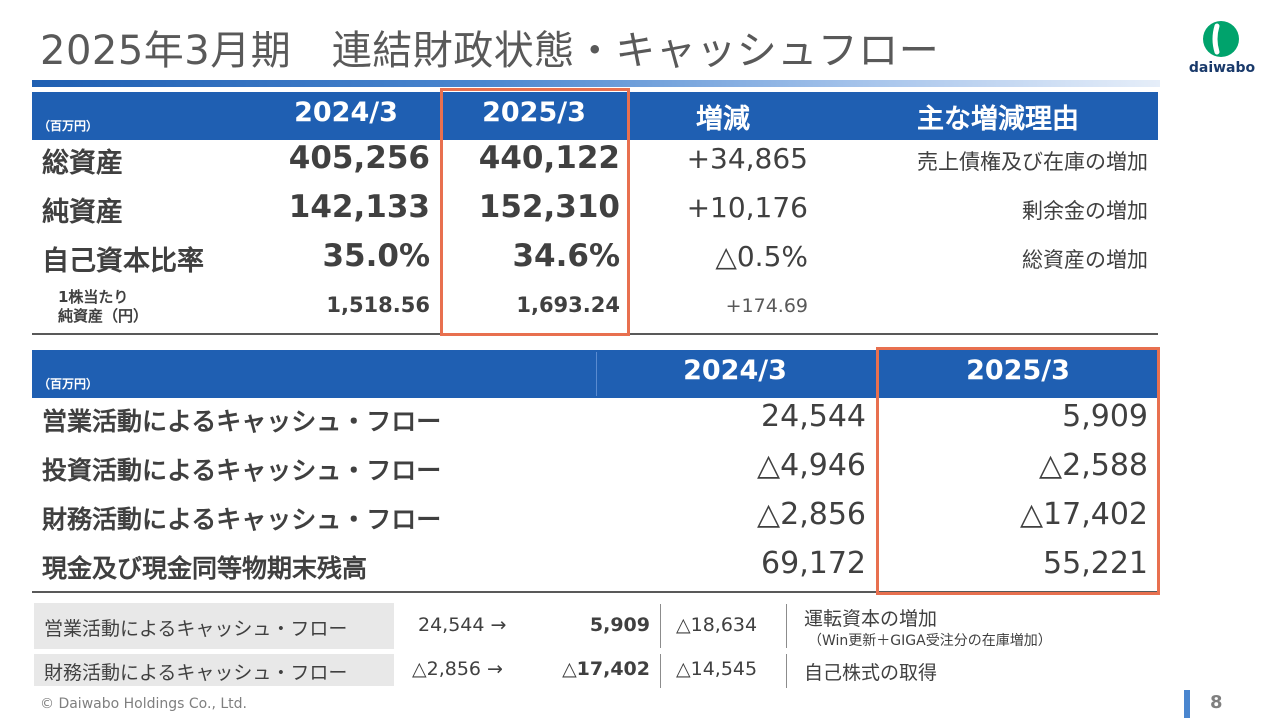 This screenshot has height=720, width=1280. I want to click on balance-header-2024: 2024/3, so click(346, 112).